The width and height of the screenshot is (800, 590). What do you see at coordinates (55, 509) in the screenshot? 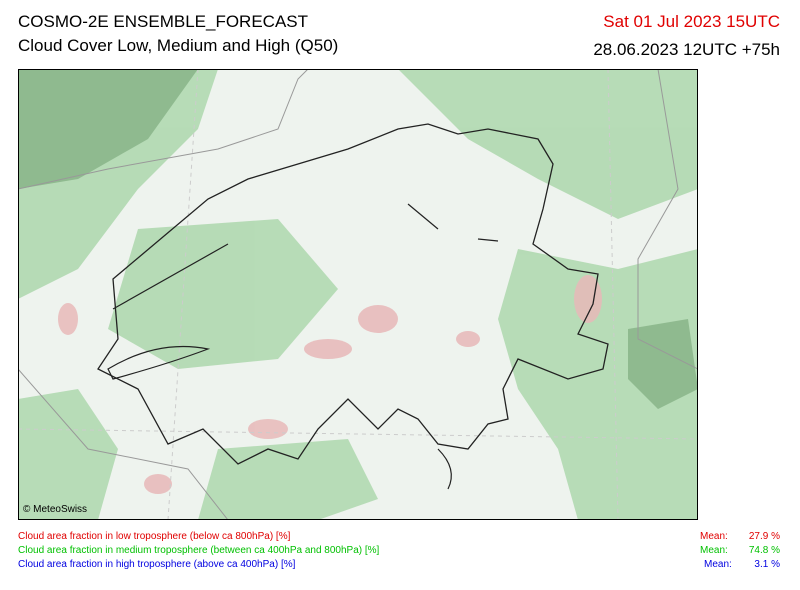
I see `copyright: © MeteoSwiss` at bounding box center [55, 509].